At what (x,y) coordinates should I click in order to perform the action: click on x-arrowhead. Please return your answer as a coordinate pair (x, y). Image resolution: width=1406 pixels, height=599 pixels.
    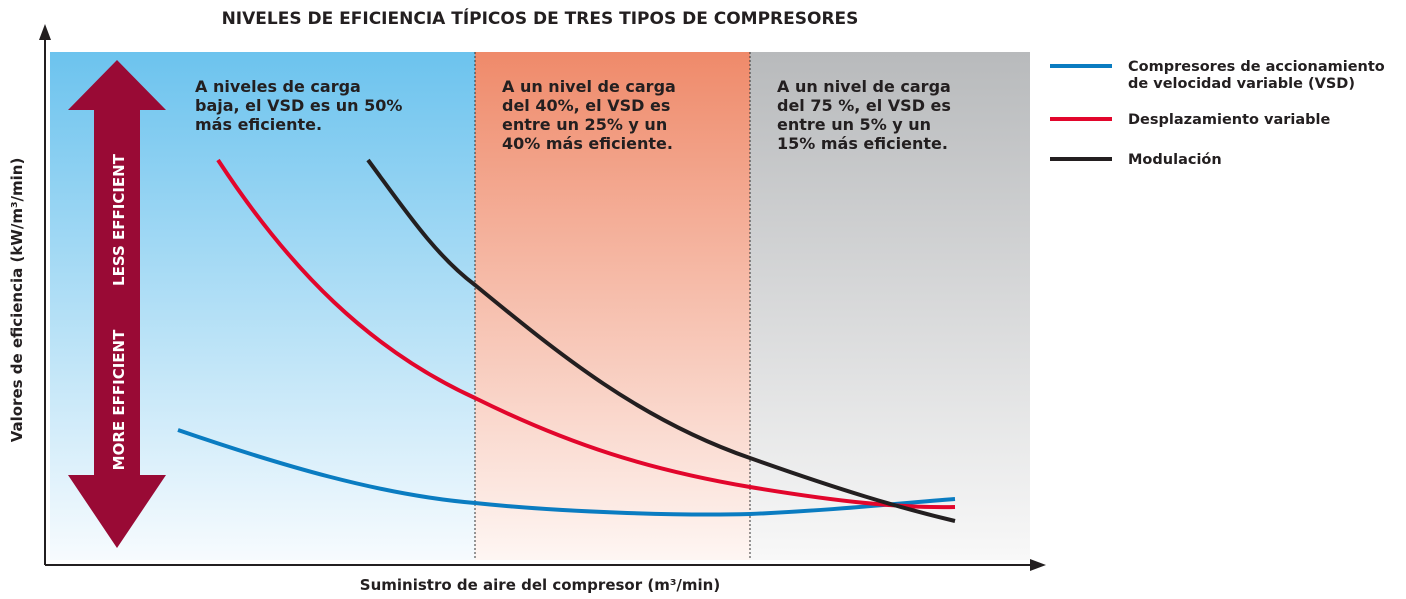
    Looking at the image, I should click on (1038, 565).